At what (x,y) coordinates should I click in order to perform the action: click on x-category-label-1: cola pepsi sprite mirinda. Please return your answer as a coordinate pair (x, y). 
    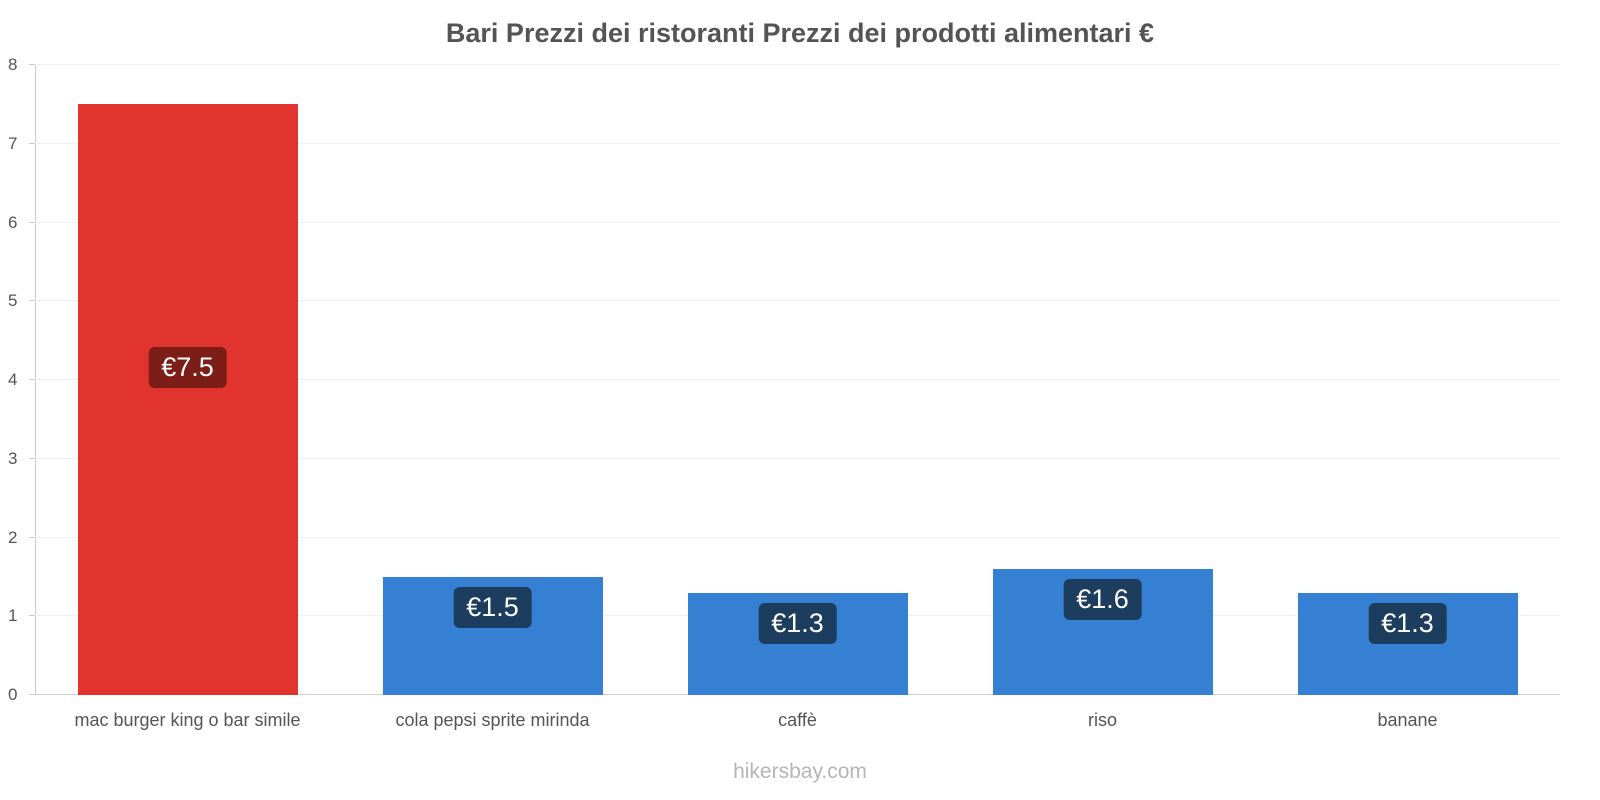
    Looking at the image, I should click on (492, 720).